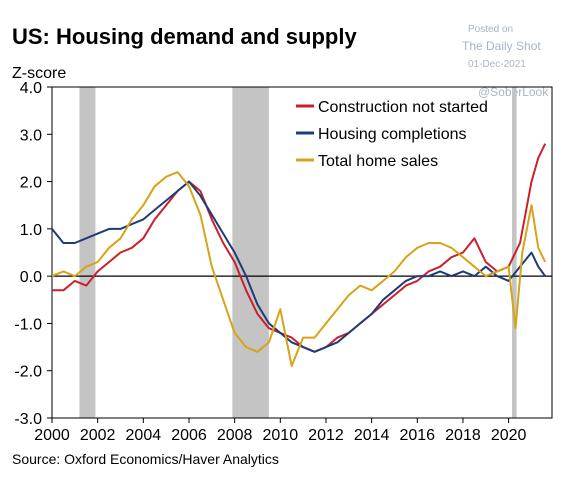 Image resolution: width=579 pixels, height=480 pixels. I want to click on y-tick-label: 0.0, so click(31, 277).